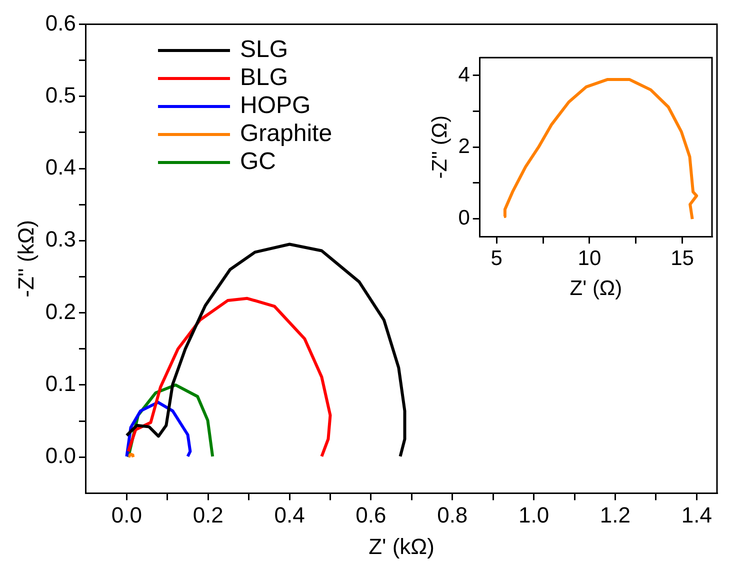  Describe the element at coordinates (264, 78) in the screenshot. I see `legend-label: BLG` at that location.